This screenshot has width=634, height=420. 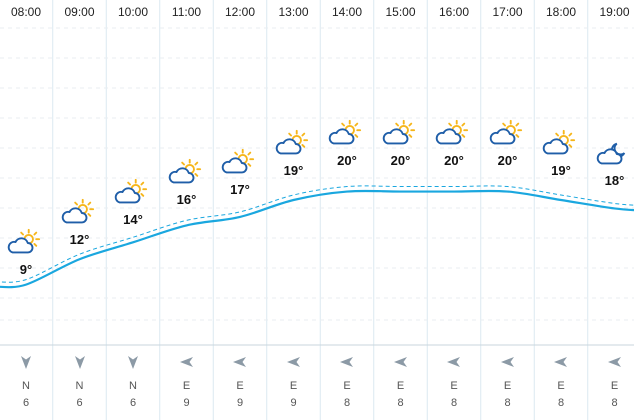 I want to click on hour-label: 14:00, so click(x=347, y=12).